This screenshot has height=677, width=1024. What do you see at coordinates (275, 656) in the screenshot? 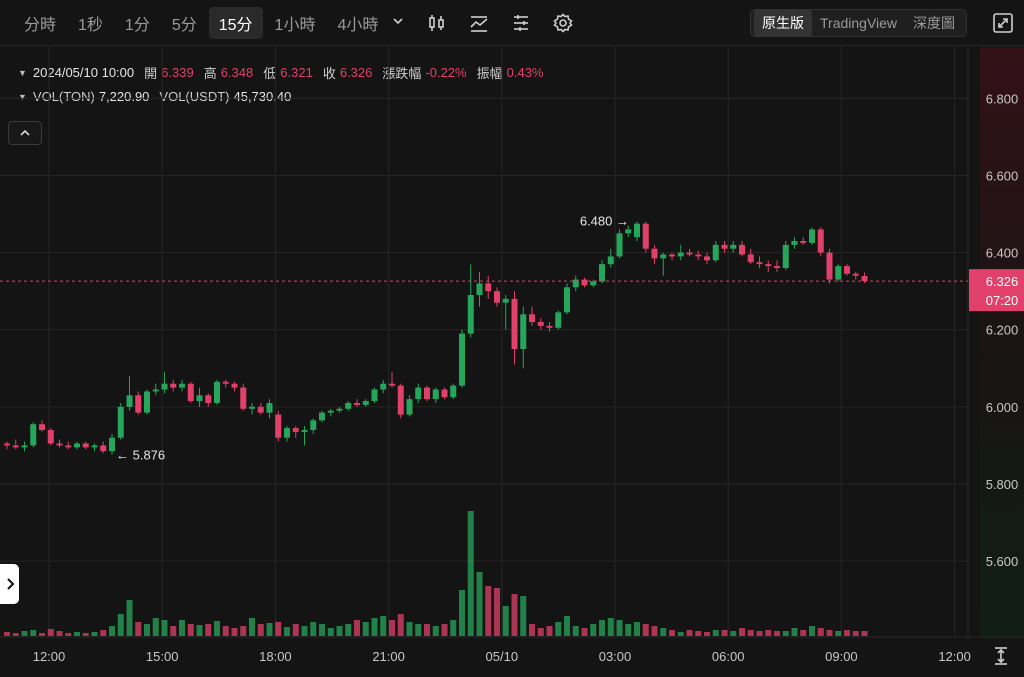
I see `x-tick-label: 18:00` at bounding box center [275, 656].